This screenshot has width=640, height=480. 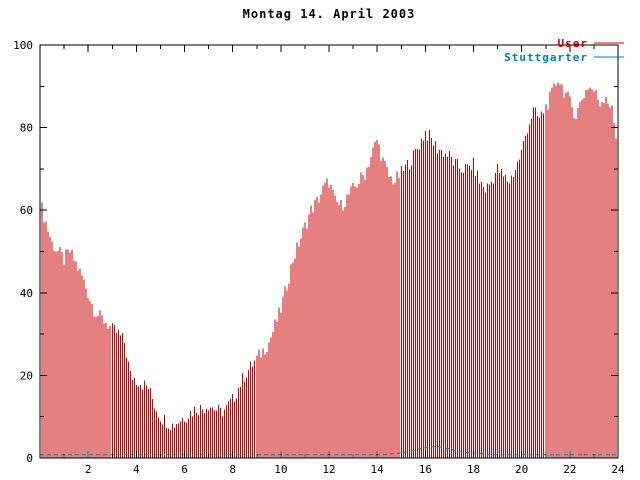 I want to click on x-tick-label: 14, so click(x=378, y=469).